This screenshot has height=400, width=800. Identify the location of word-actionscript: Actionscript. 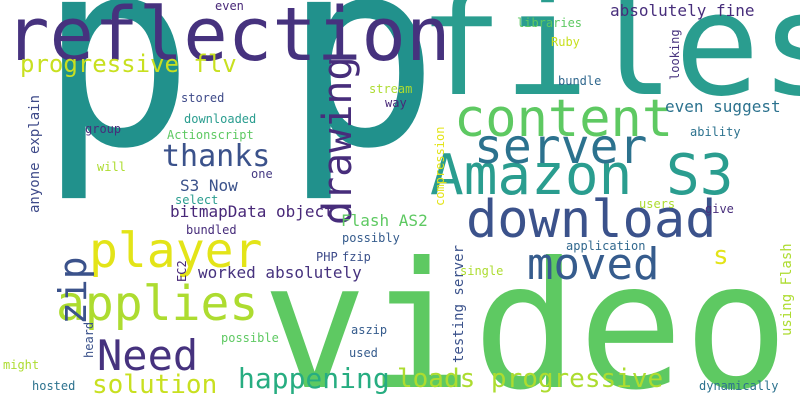
(210, 135).